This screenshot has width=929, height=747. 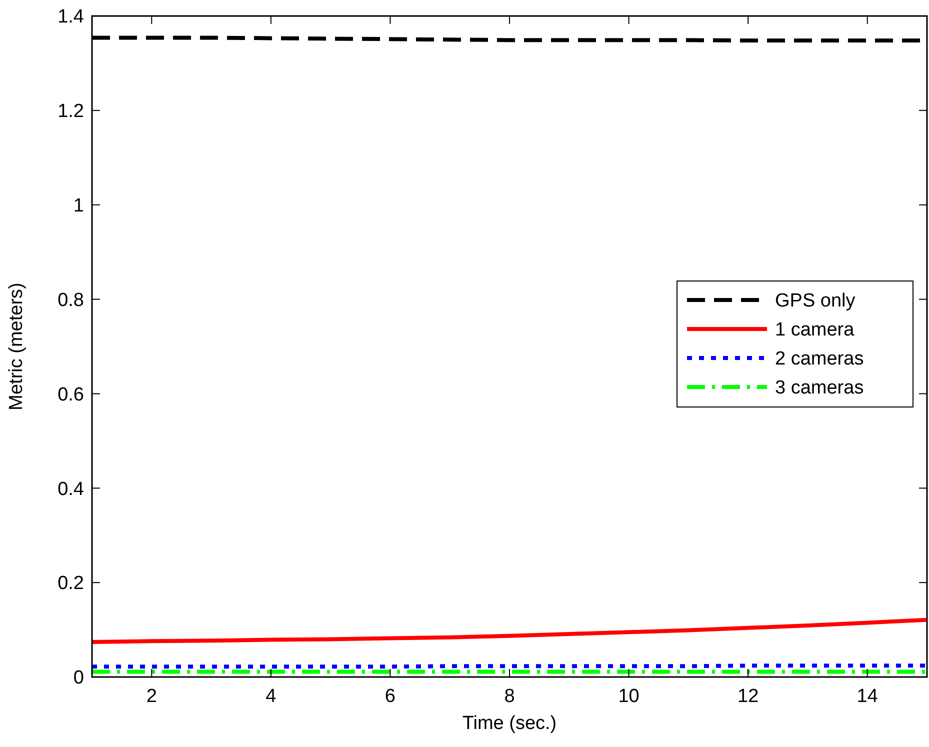 I want to click on x-axis-title: Time (sec.), so click(x=509, y=723).